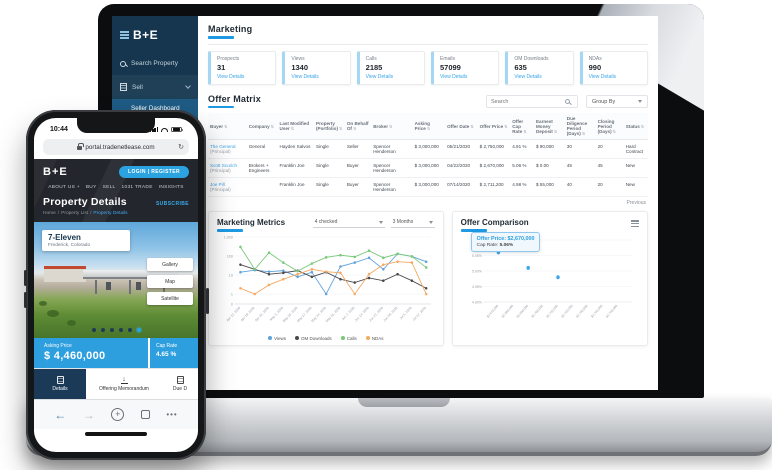 The image size is (772, 470). Describe the element at coordinates (477, 286) in the screenshot. I see `svg-text: 4.95%` at that location.